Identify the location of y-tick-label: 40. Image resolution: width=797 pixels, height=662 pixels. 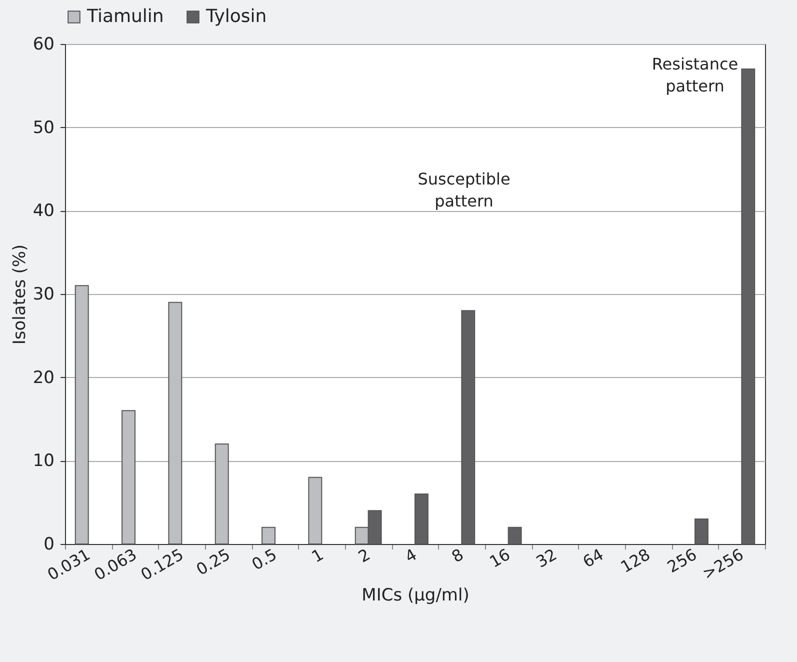
(43, 211).